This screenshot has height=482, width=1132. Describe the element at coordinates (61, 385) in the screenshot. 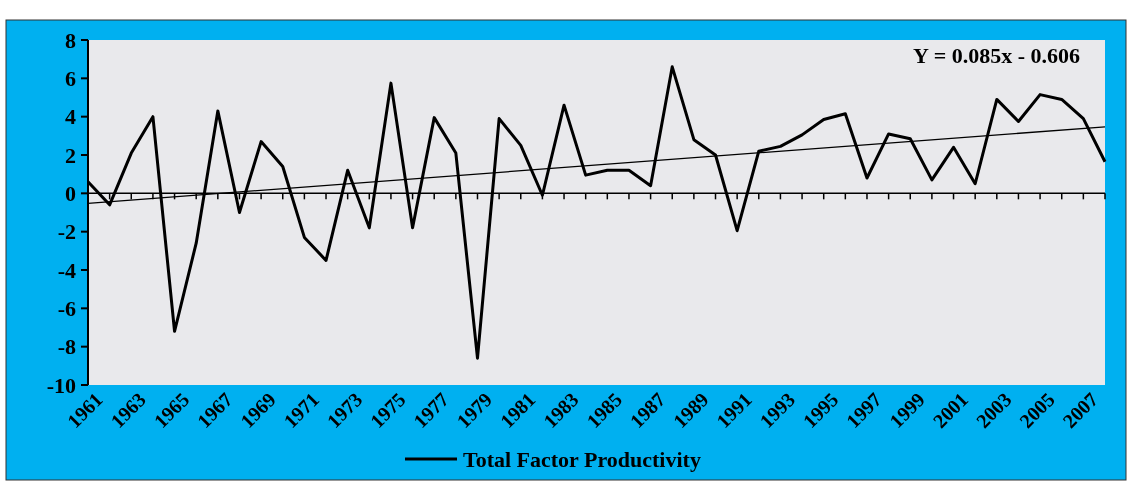

I see `y-tick-label: -10` at that location.